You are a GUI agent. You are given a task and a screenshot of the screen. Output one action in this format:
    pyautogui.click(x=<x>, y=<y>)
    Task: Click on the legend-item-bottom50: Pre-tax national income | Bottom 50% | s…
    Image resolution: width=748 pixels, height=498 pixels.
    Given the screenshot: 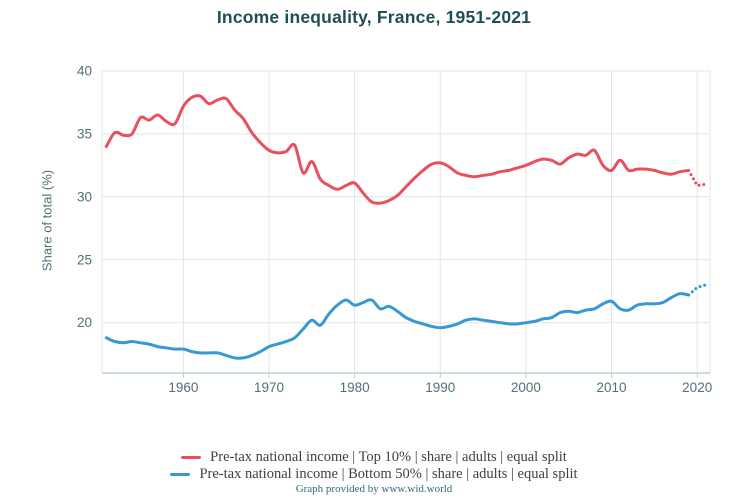 What is the action you would take?
    pyautogui.click(x=374, y=474)
    